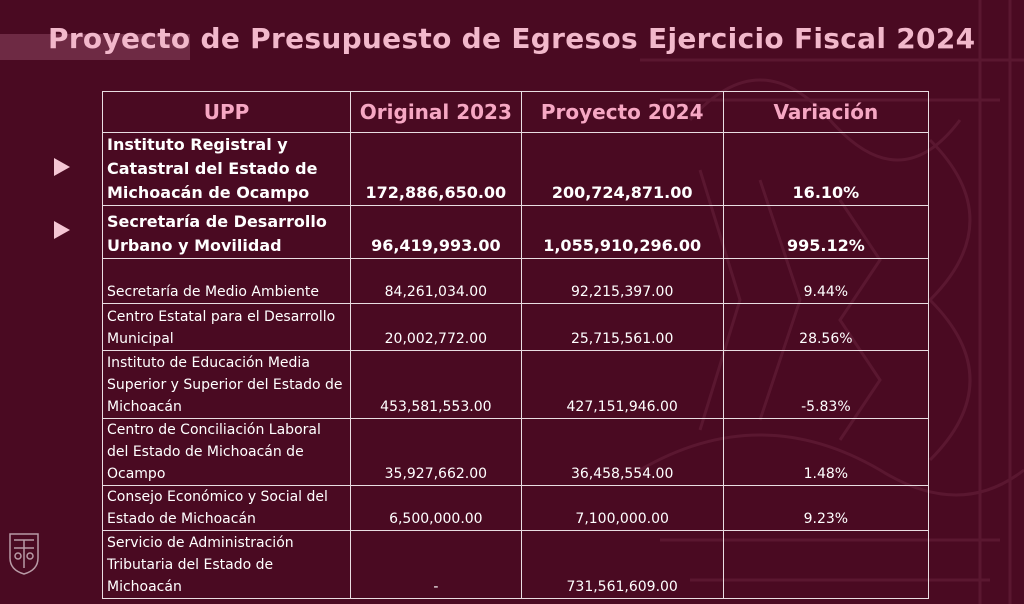 Image resolution: width=1024 pixels, height=604 pixels. What do you see at coordinates (436, 452) in the screenshot?
I see `original-cell: 35,927,662.00` at bounding box center [436, 452].